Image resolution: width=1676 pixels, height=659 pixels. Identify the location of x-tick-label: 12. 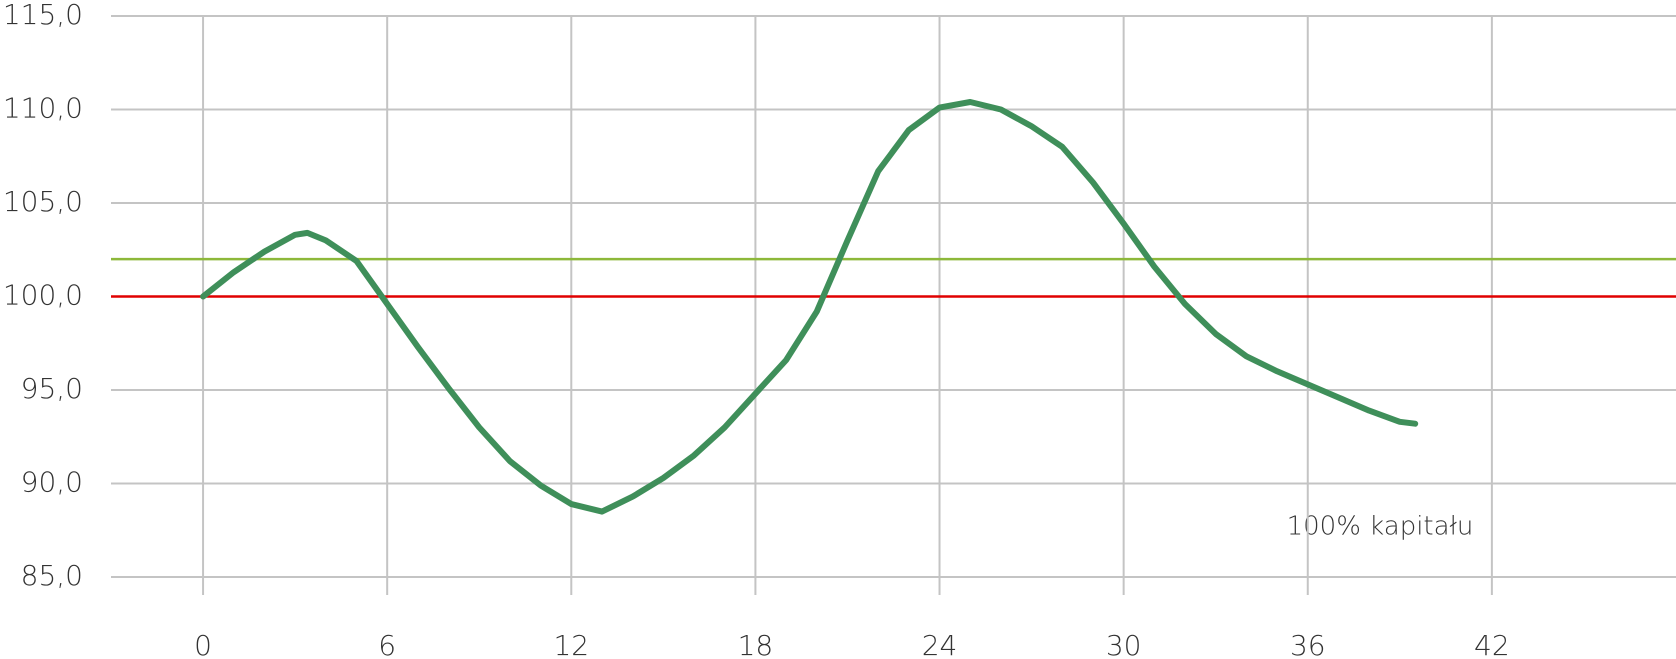
(571, 644).